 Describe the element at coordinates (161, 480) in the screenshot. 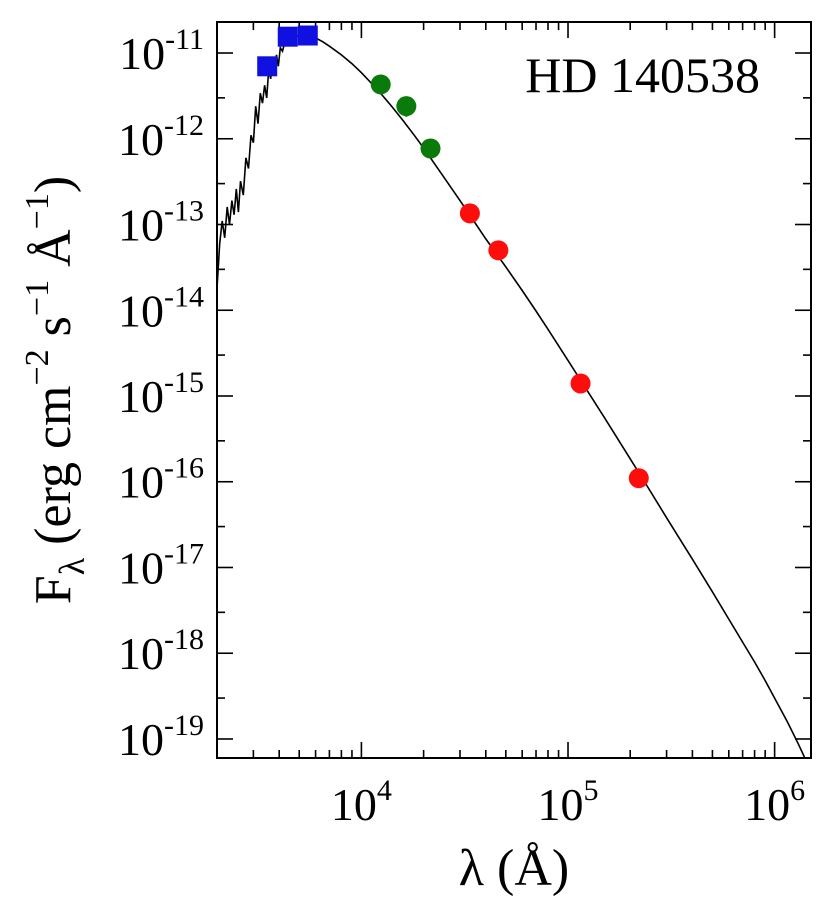

I see `y-tick-label: 10-16` at that location.